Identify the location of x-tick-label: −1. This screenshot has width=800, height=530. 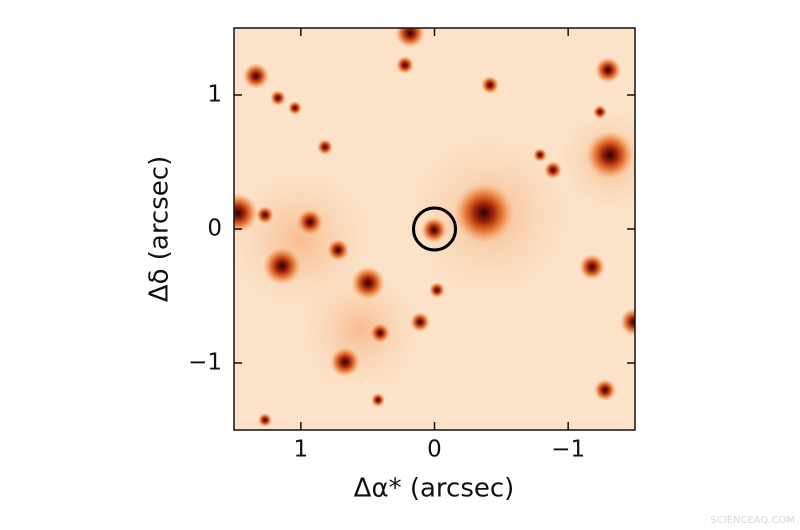
(568, 450).